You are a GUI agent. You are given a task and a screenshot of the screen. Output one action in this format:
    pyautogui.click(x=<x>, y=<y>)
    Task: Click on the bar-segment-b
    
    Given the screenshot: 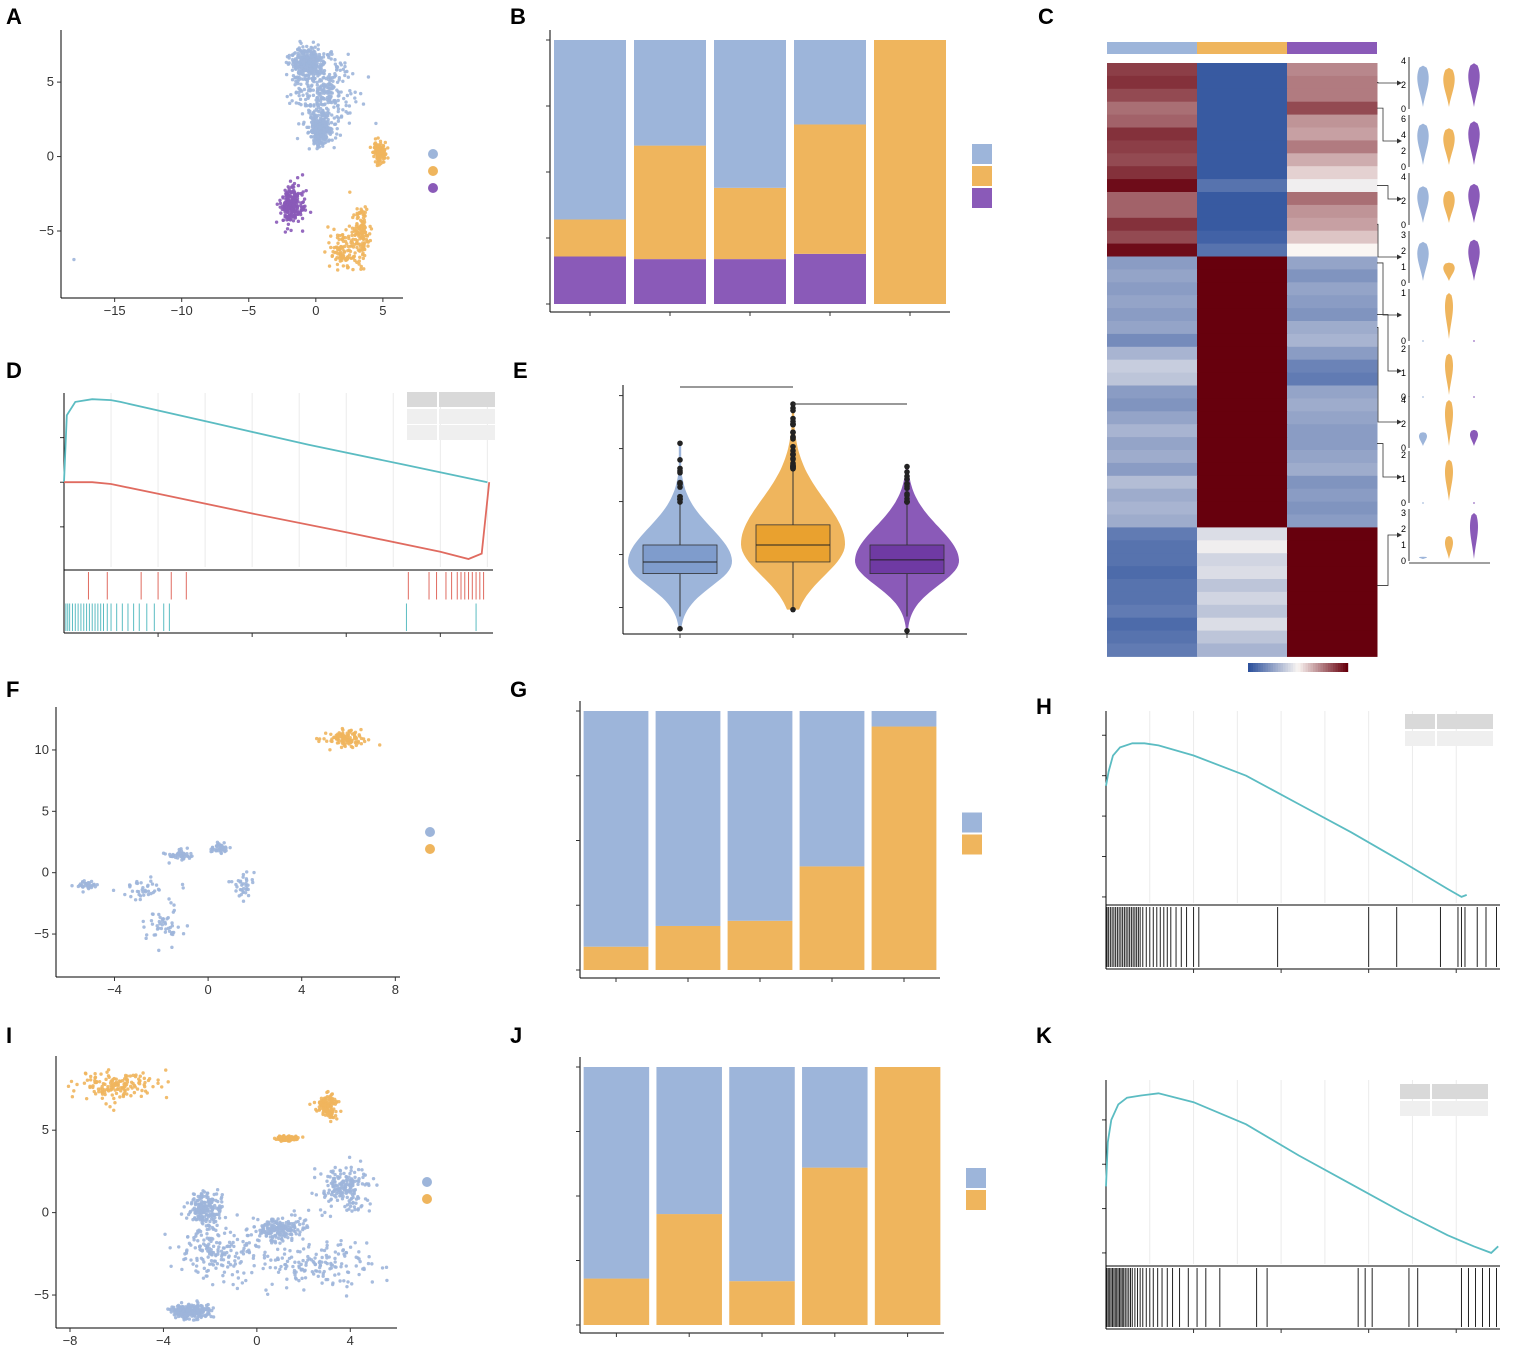 What is the action you would take?
    pyautogui.click(x=760, y=945)
    